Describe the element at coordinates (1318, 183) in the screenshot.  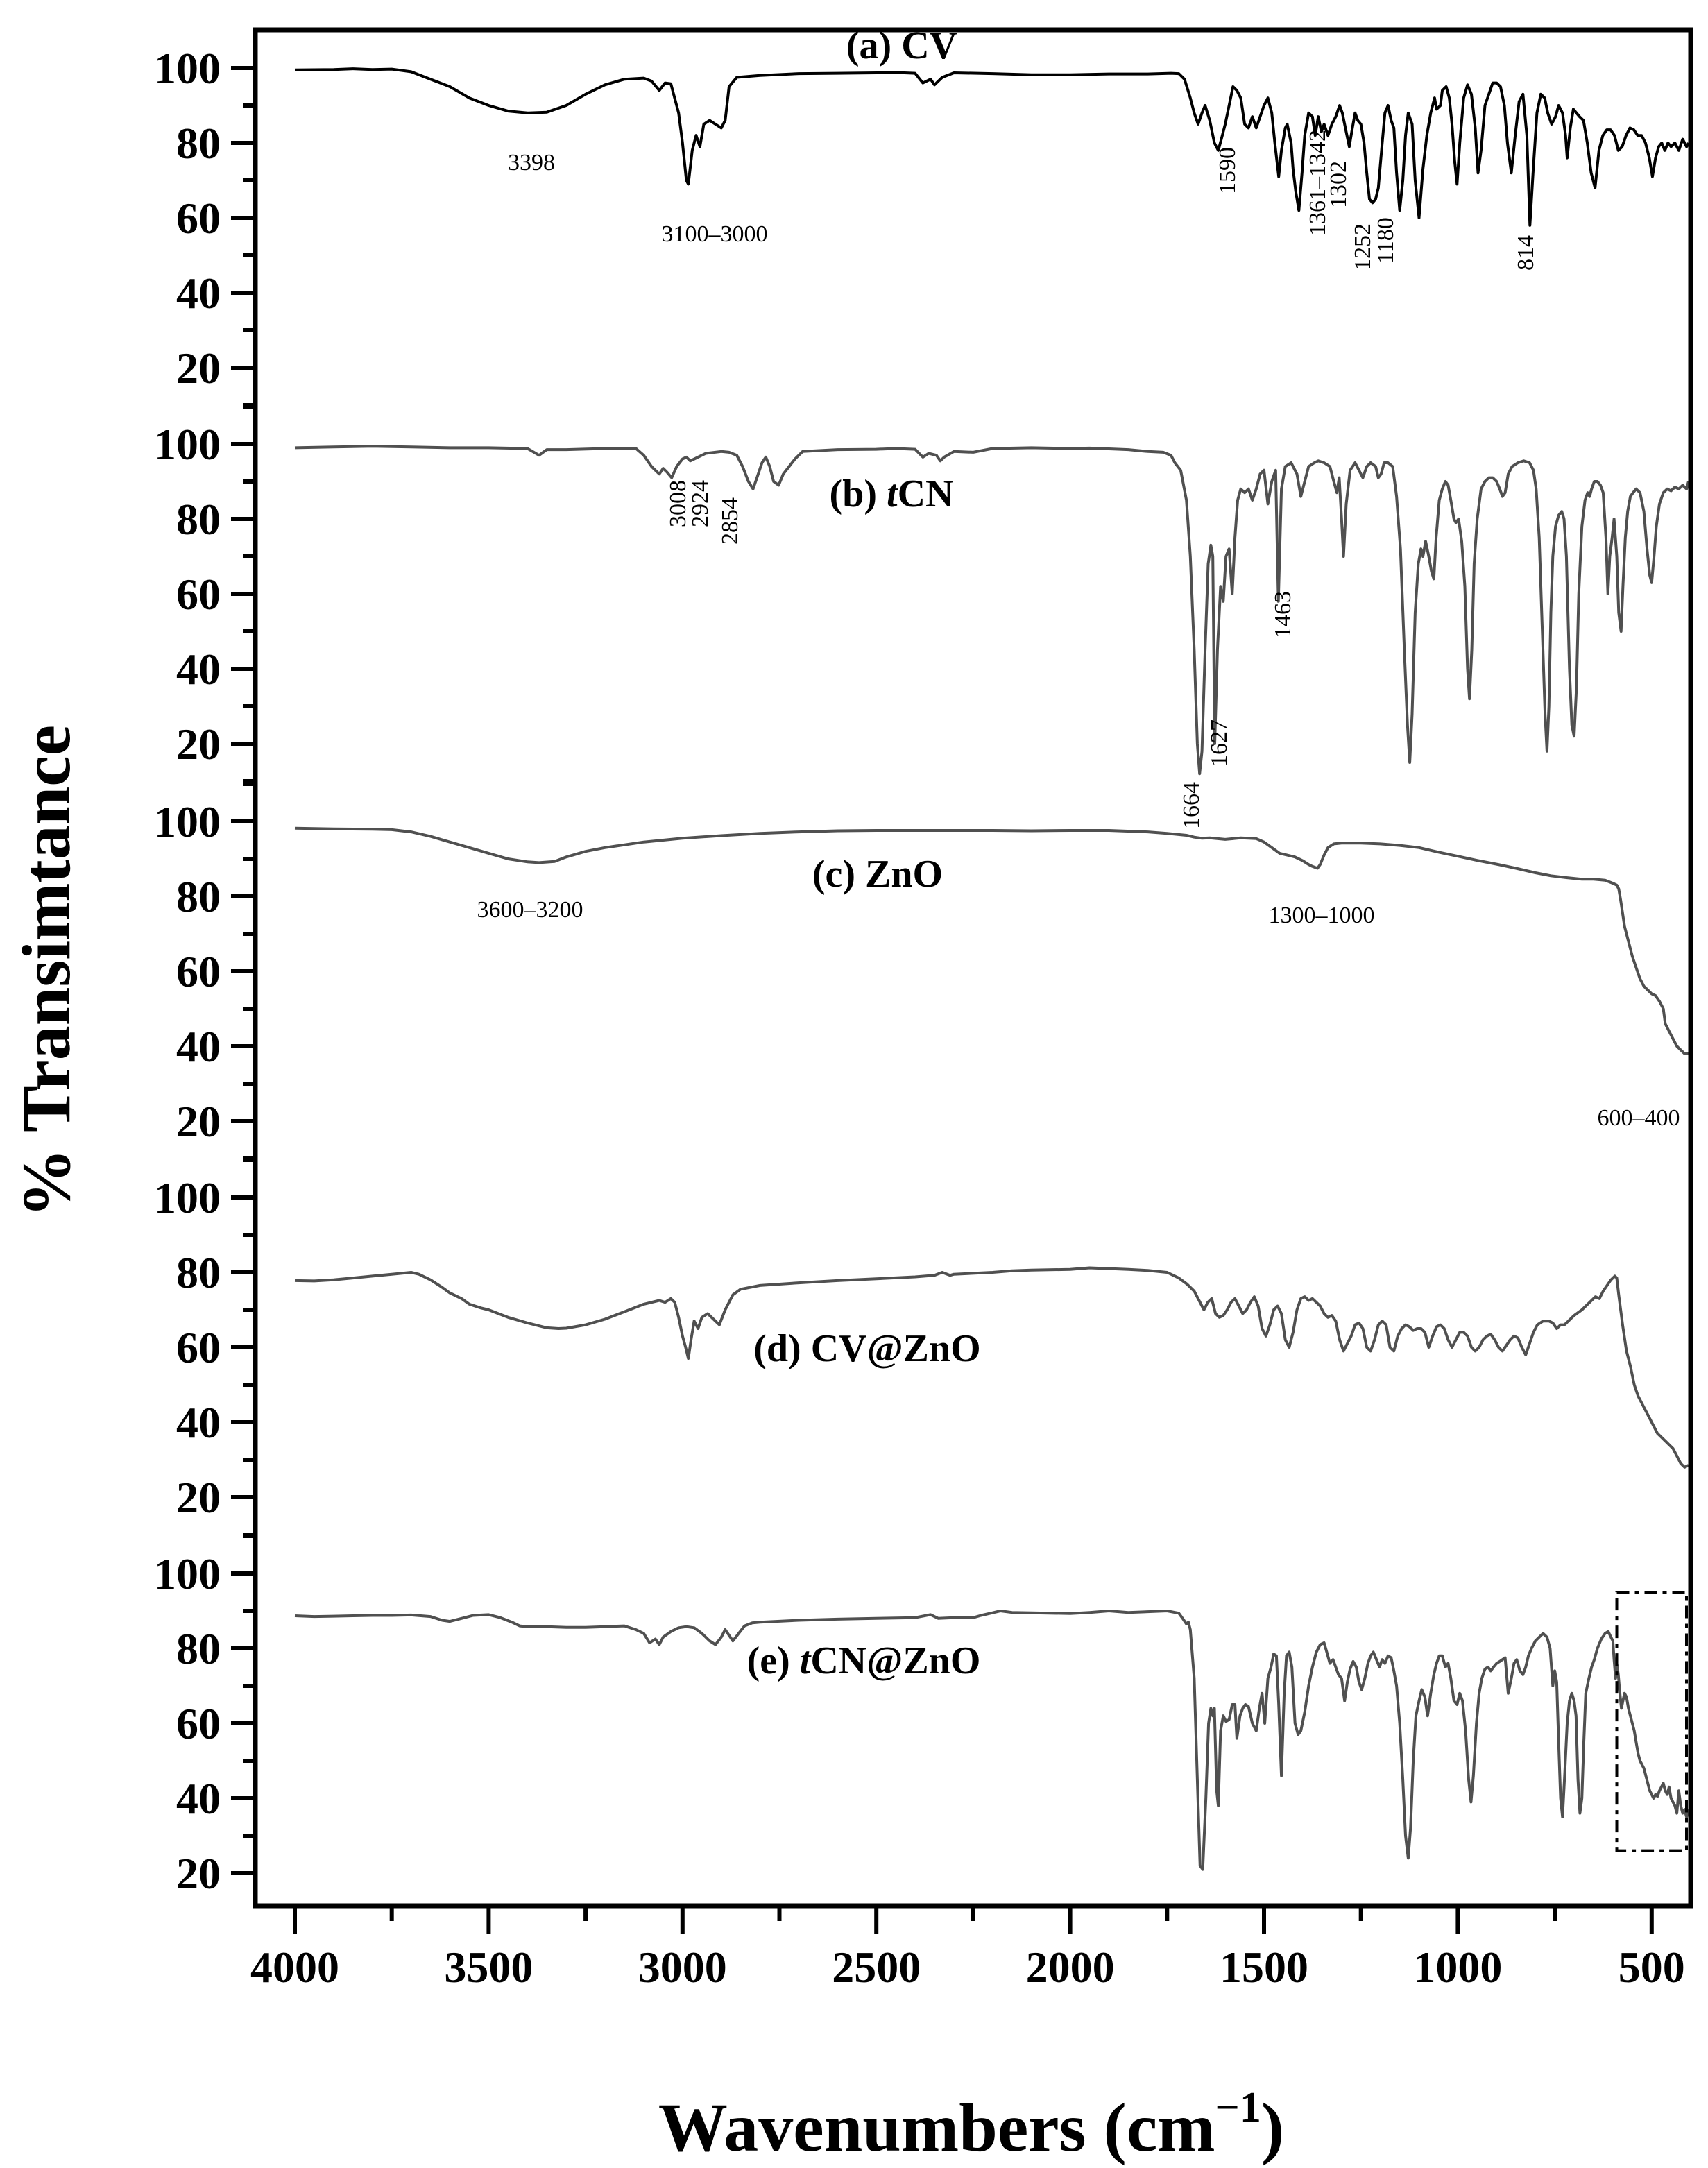
I see `peak-annotation: 1361–1342` at that location.